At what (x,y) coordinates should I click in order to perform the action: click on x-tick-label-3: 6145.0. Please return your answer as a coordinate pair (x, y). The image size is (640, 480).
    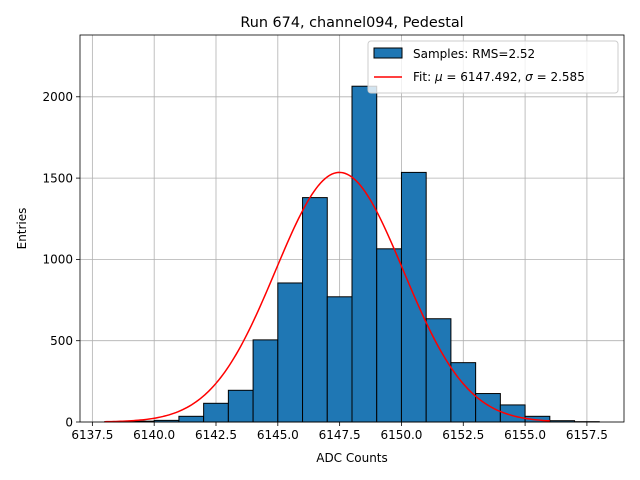
    Looking at the image, I should click on (278, 435).